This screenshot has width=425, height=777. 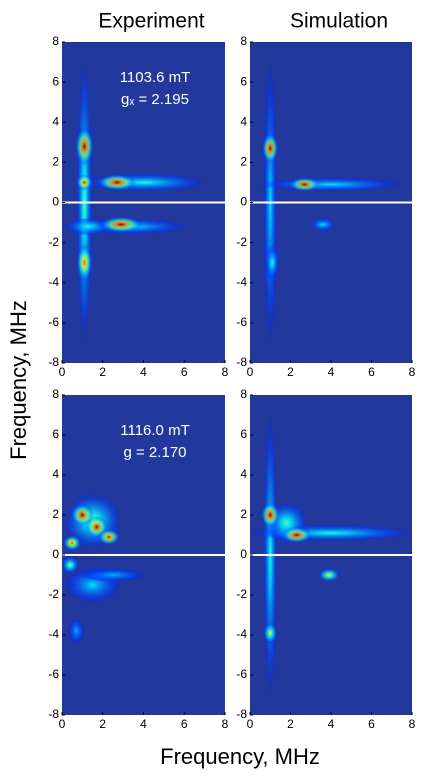 What do you see at coordinates (155, 99) in the screenshot?
I see `annotation: gₓ = 2.195` at bounding box center [155, 99].